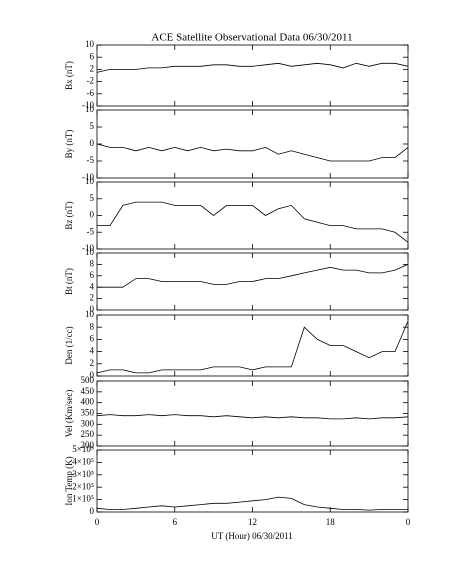  What do you see at coordinates (69, 345) in the screenshot?
I see `y-axis-label: Den (1/cc)` at bounding box center [69, 345].